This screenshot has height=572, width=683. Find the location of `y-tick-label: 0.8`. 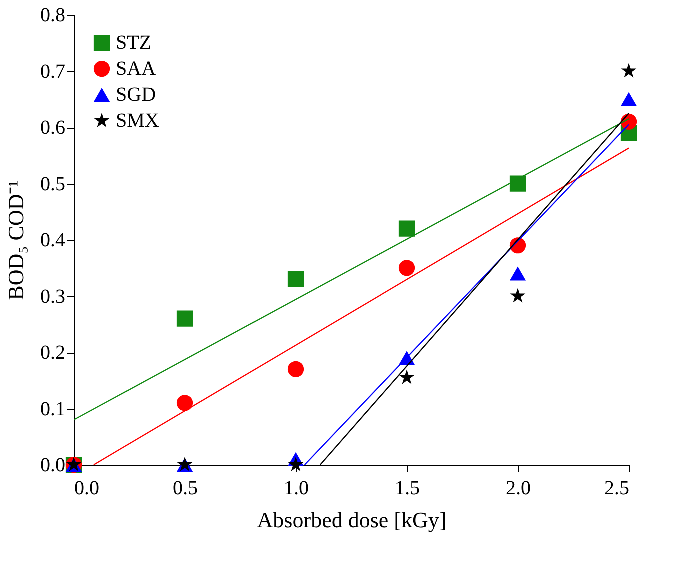

y-tick-label: 0.8 is located at coordinates (53, 15).